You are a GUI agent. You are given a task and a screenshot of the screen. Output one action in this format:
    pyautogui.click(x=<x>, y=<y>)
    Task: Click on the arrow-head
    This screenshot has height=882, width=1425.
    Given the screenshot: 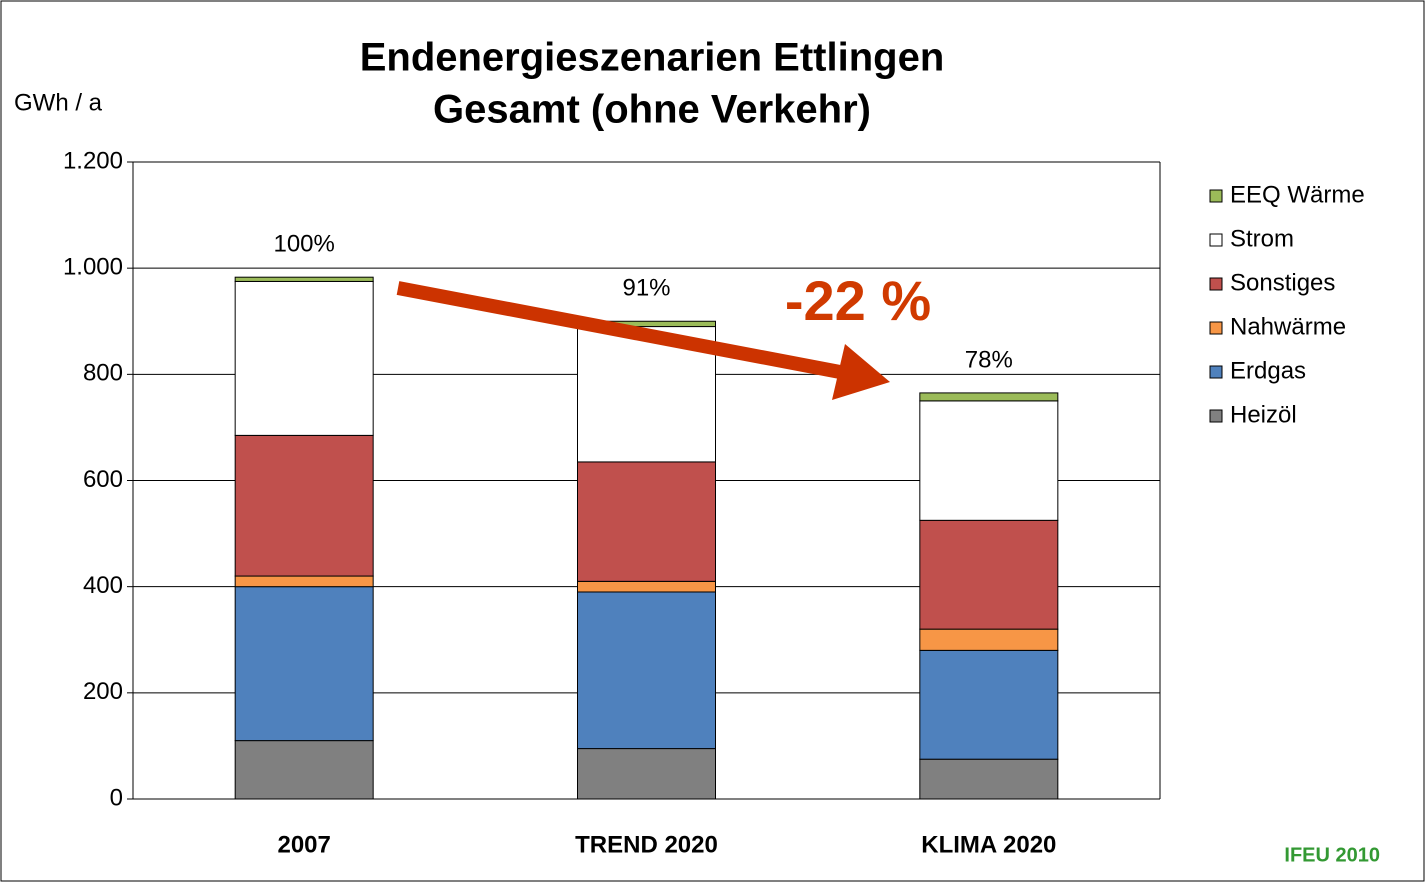 What is the action you would take?
    pyautogui.click(x=861, y=372)
    